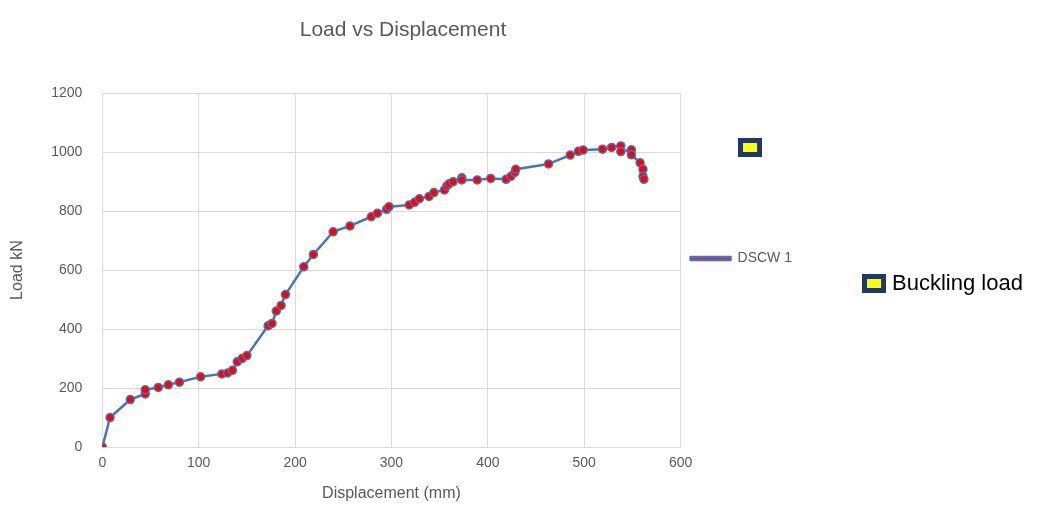 This screenshot has width=1052, height=517. Describe the element at coordinates (680, 462) in the screenshot. I see `x-tick-label: 600` at that location.